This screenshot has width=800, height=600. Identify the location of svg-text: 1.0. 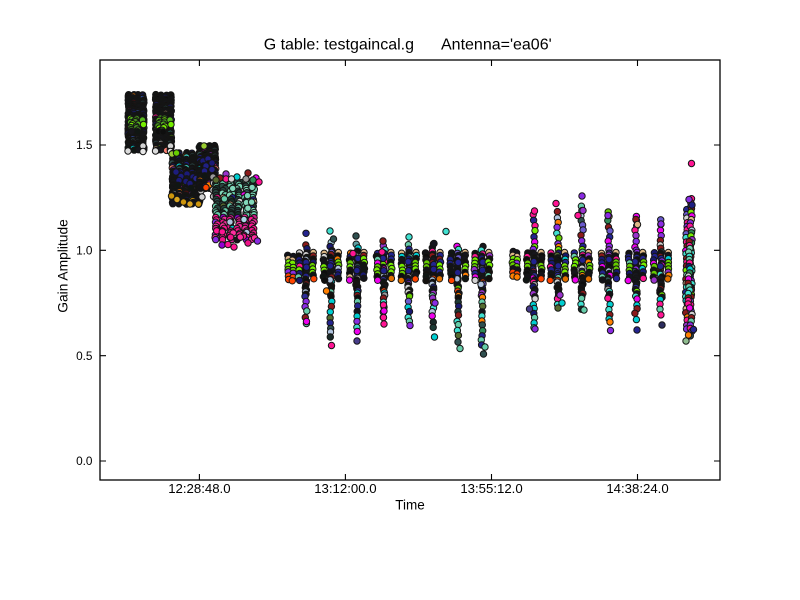
(84, 251).